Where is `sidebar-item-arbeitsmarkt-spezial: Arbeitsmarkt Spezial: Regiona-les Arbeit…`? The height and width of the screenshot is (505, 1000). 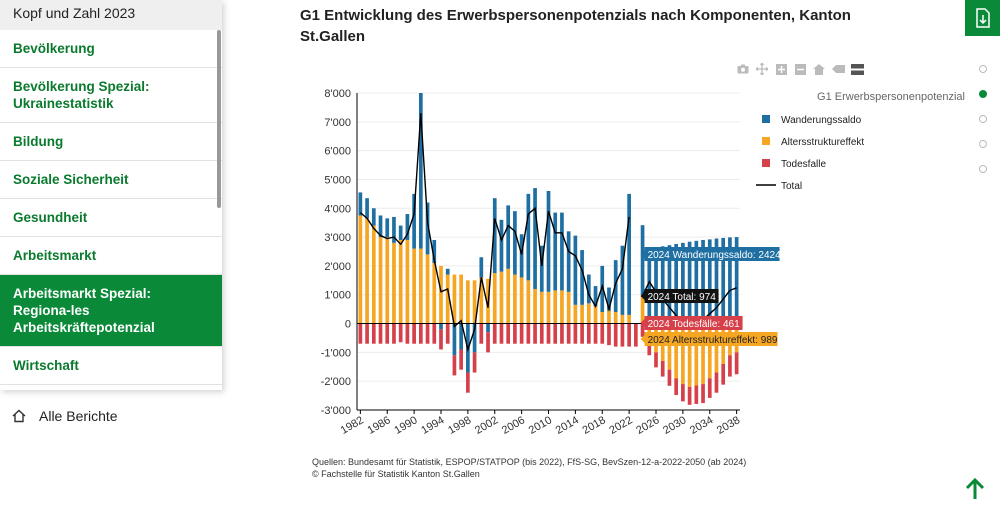
sidebar-item-arbeitsmarkt-spezial: Arbeitsmarkt Spezial: Regiona-les Arbeit… is located at coordinates (111, 311).